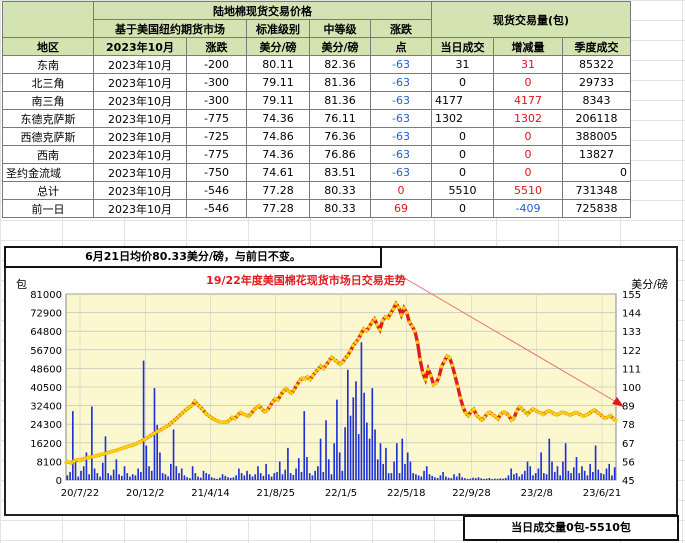 The width and height of the screenshot is (685, 543). I want to click on points-cell: 0, so click(401, 190).